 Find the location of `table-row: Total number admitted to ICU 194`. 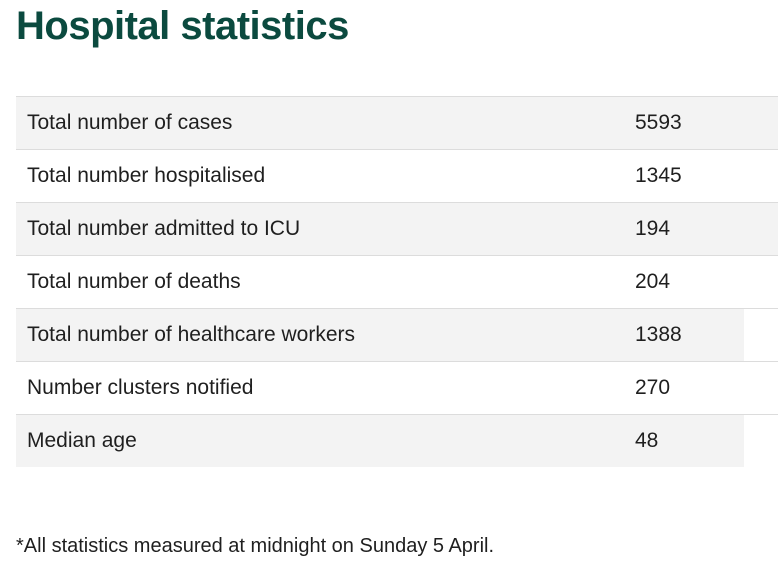

table-row: Total number admitted to ICU 194 is located at coordinates (397, 228).